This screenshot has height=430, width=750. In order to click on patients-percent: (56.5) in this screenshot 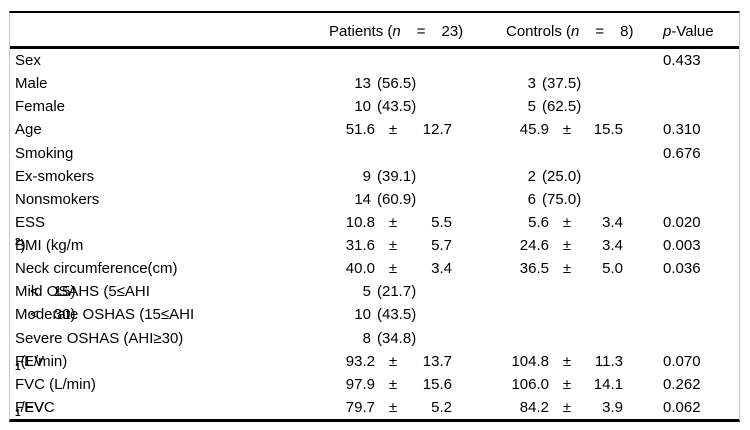, I will do `click(397, 84)`.